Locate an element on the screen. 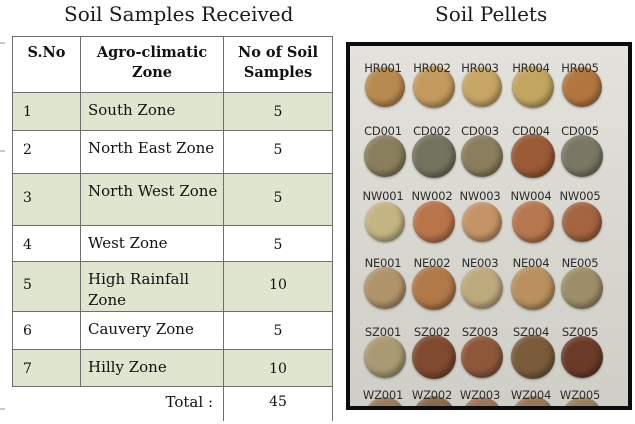  row-sno: 5 is located at coordinates (46, 286).